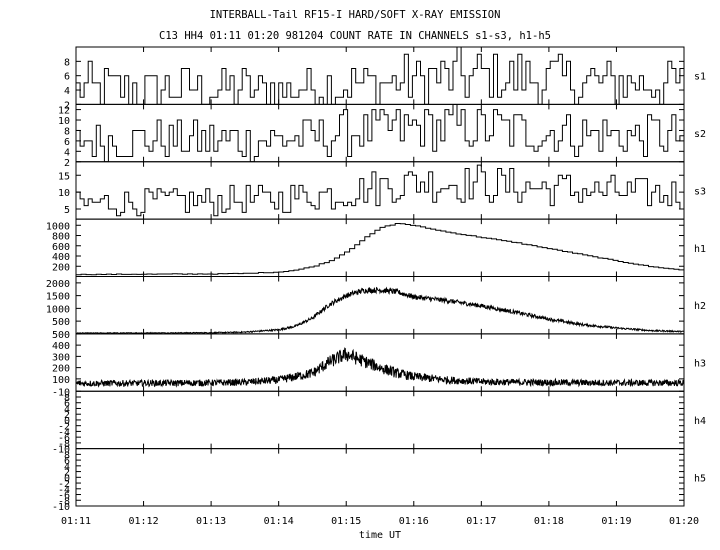  Describe the element at coordinates (380, 310) in the screenshot. I see `trace-h2` at that location.